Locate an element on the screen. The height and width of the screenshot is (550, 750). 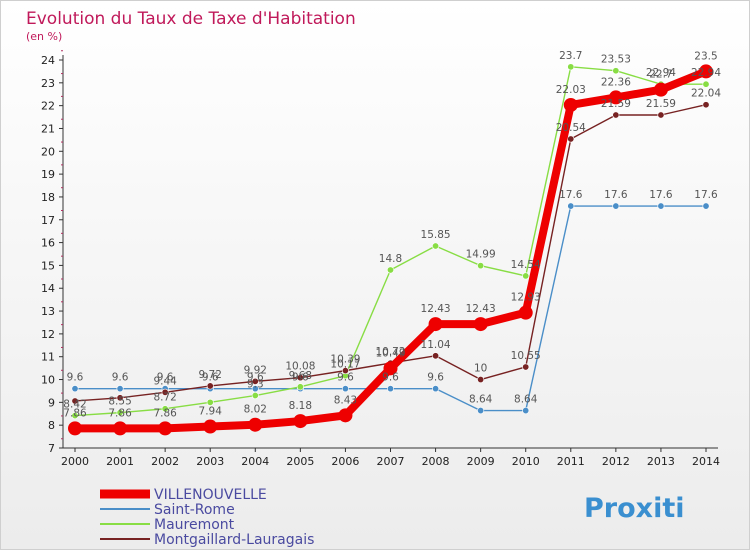
x-tick-label: 2010 is located at coordinates (526, 461).